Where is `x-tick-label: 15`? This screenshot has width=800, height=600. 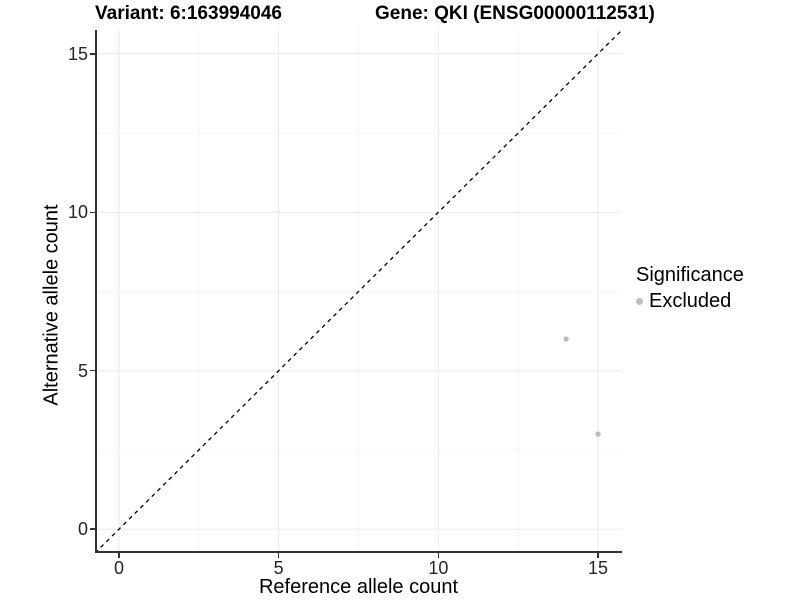
x-tick-label: 15 is located at coordinates (598, 568).